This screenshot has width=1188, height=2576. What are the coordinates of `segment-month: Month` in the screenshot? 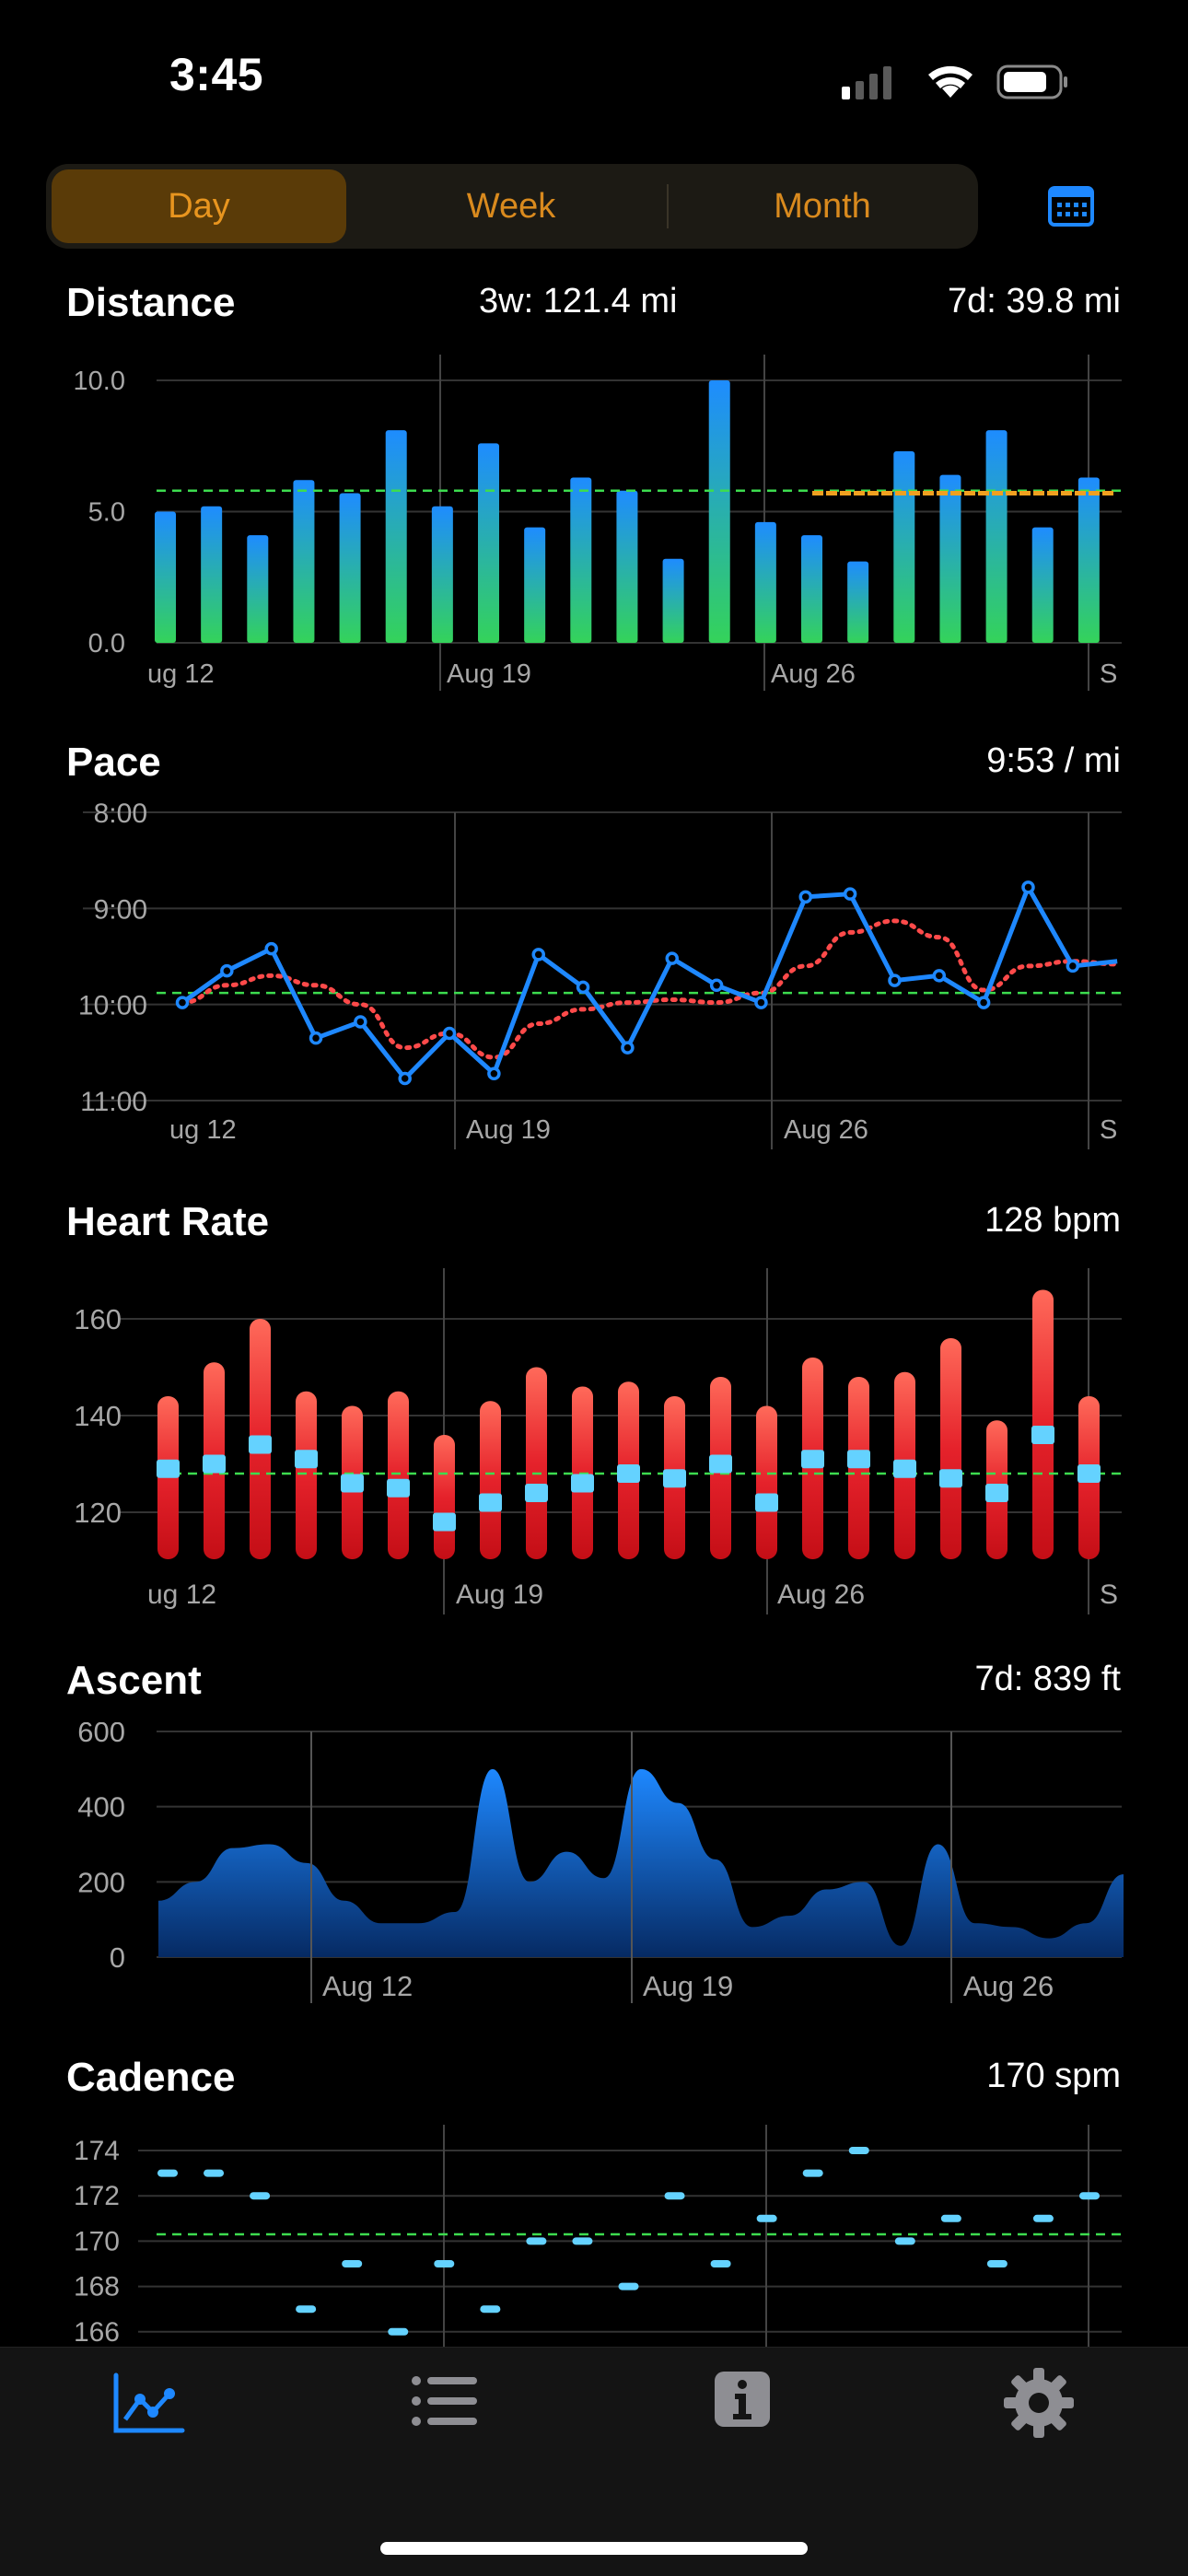 It's located at (822, 206).